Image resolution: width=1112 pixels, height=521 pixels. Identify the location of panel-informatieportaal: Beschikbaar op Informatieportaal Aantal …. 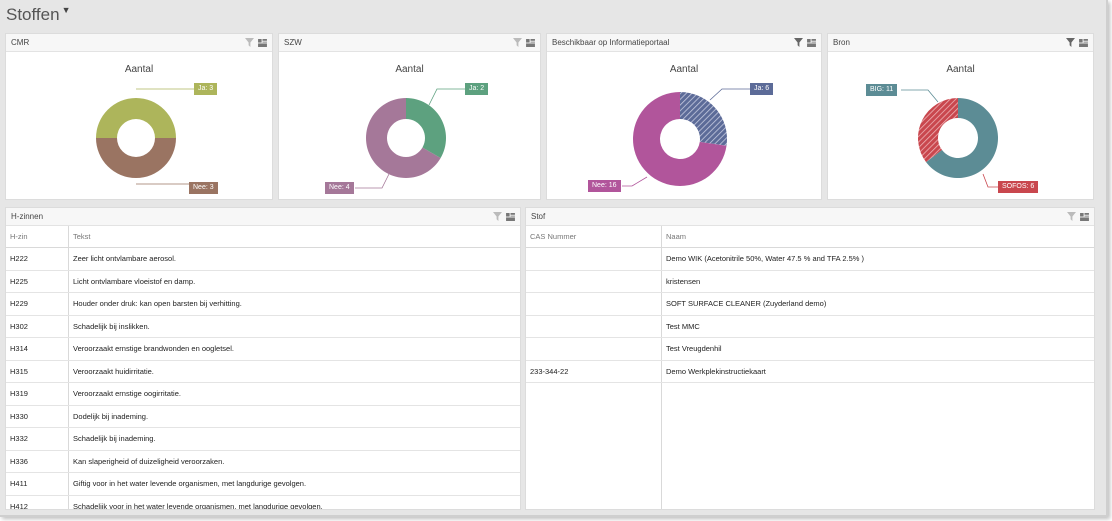
(684, 116).